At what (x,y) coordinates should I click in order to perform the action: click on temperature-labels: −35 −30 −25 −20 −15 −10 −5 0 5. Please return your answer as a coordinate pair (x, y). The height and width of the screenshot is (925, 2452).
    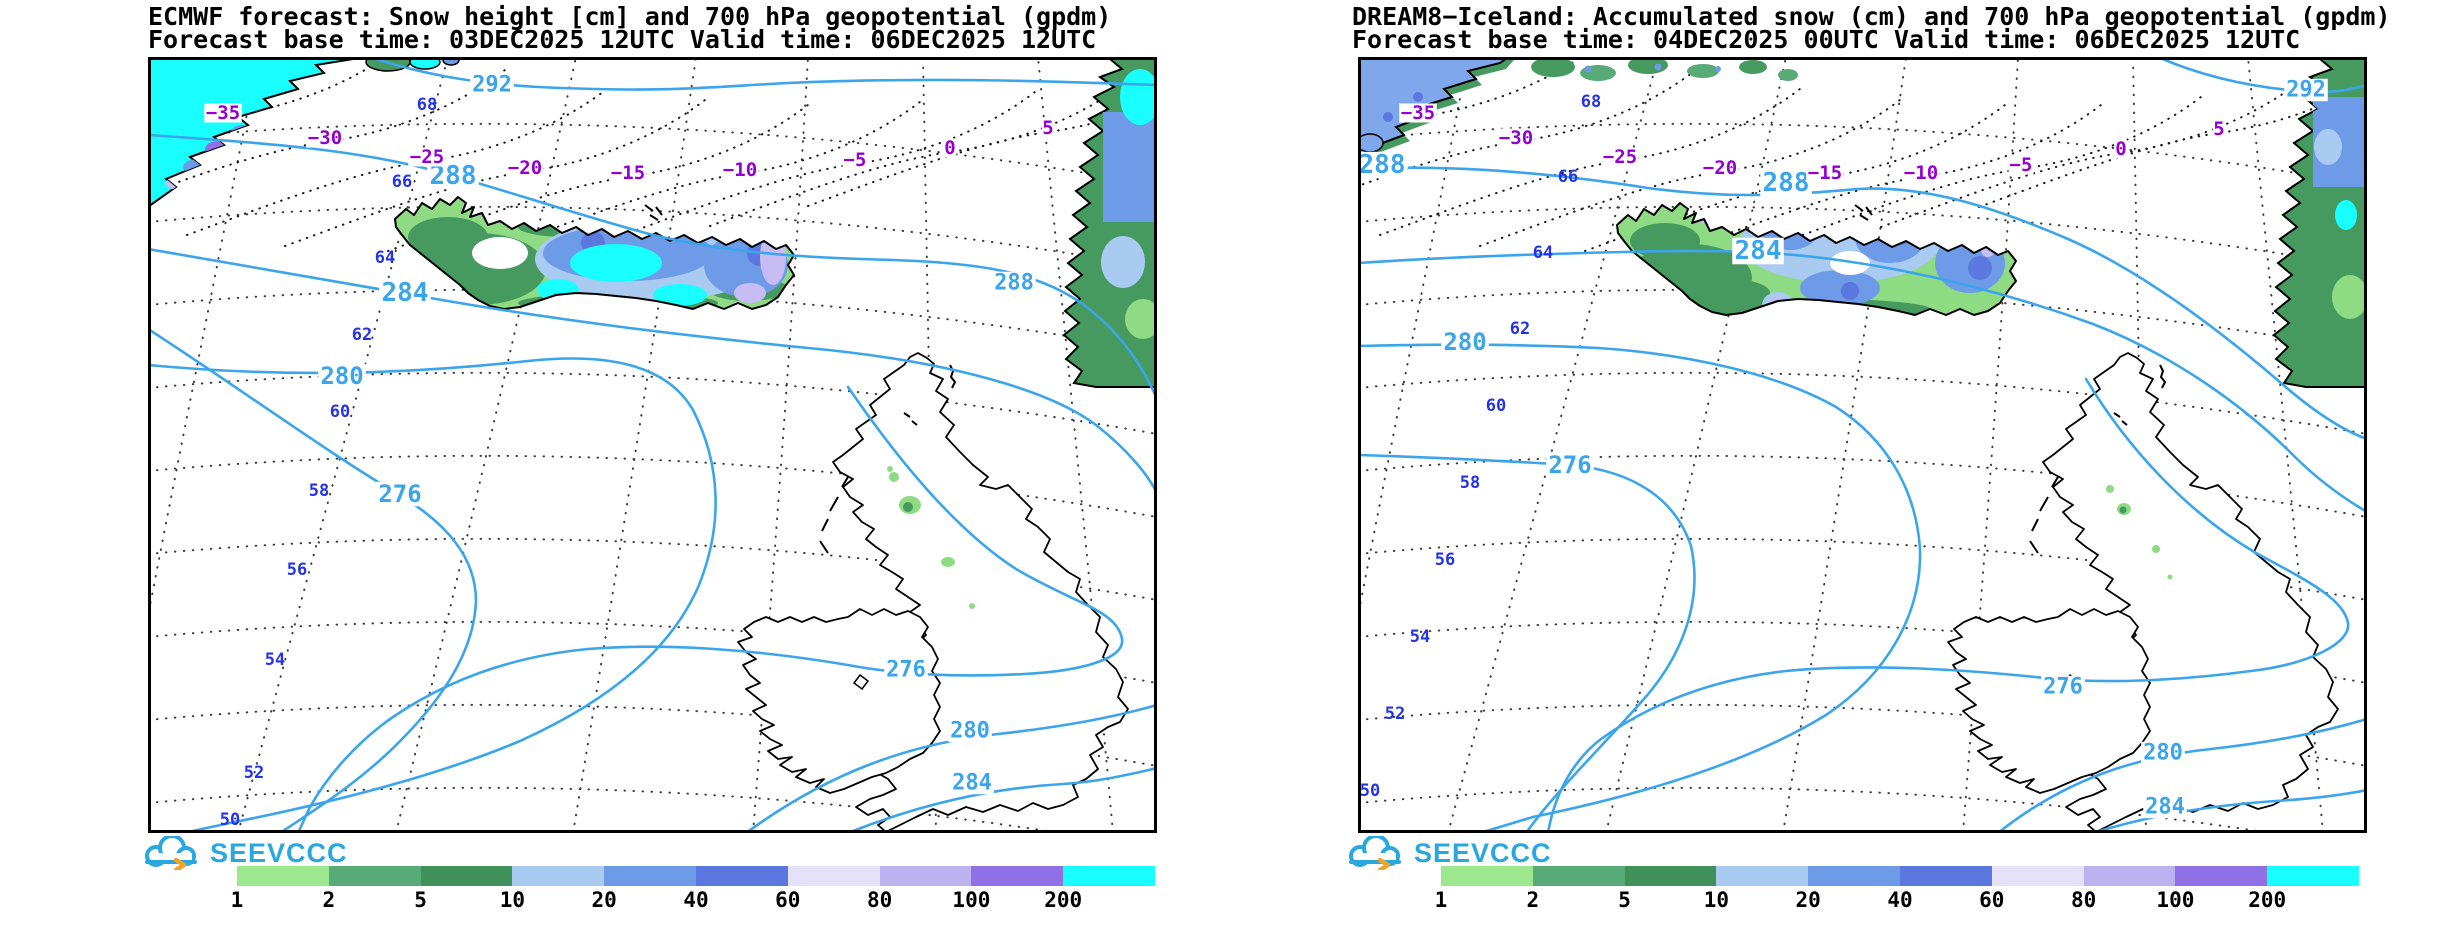
    Looking at the image, I should click on (629, 143).